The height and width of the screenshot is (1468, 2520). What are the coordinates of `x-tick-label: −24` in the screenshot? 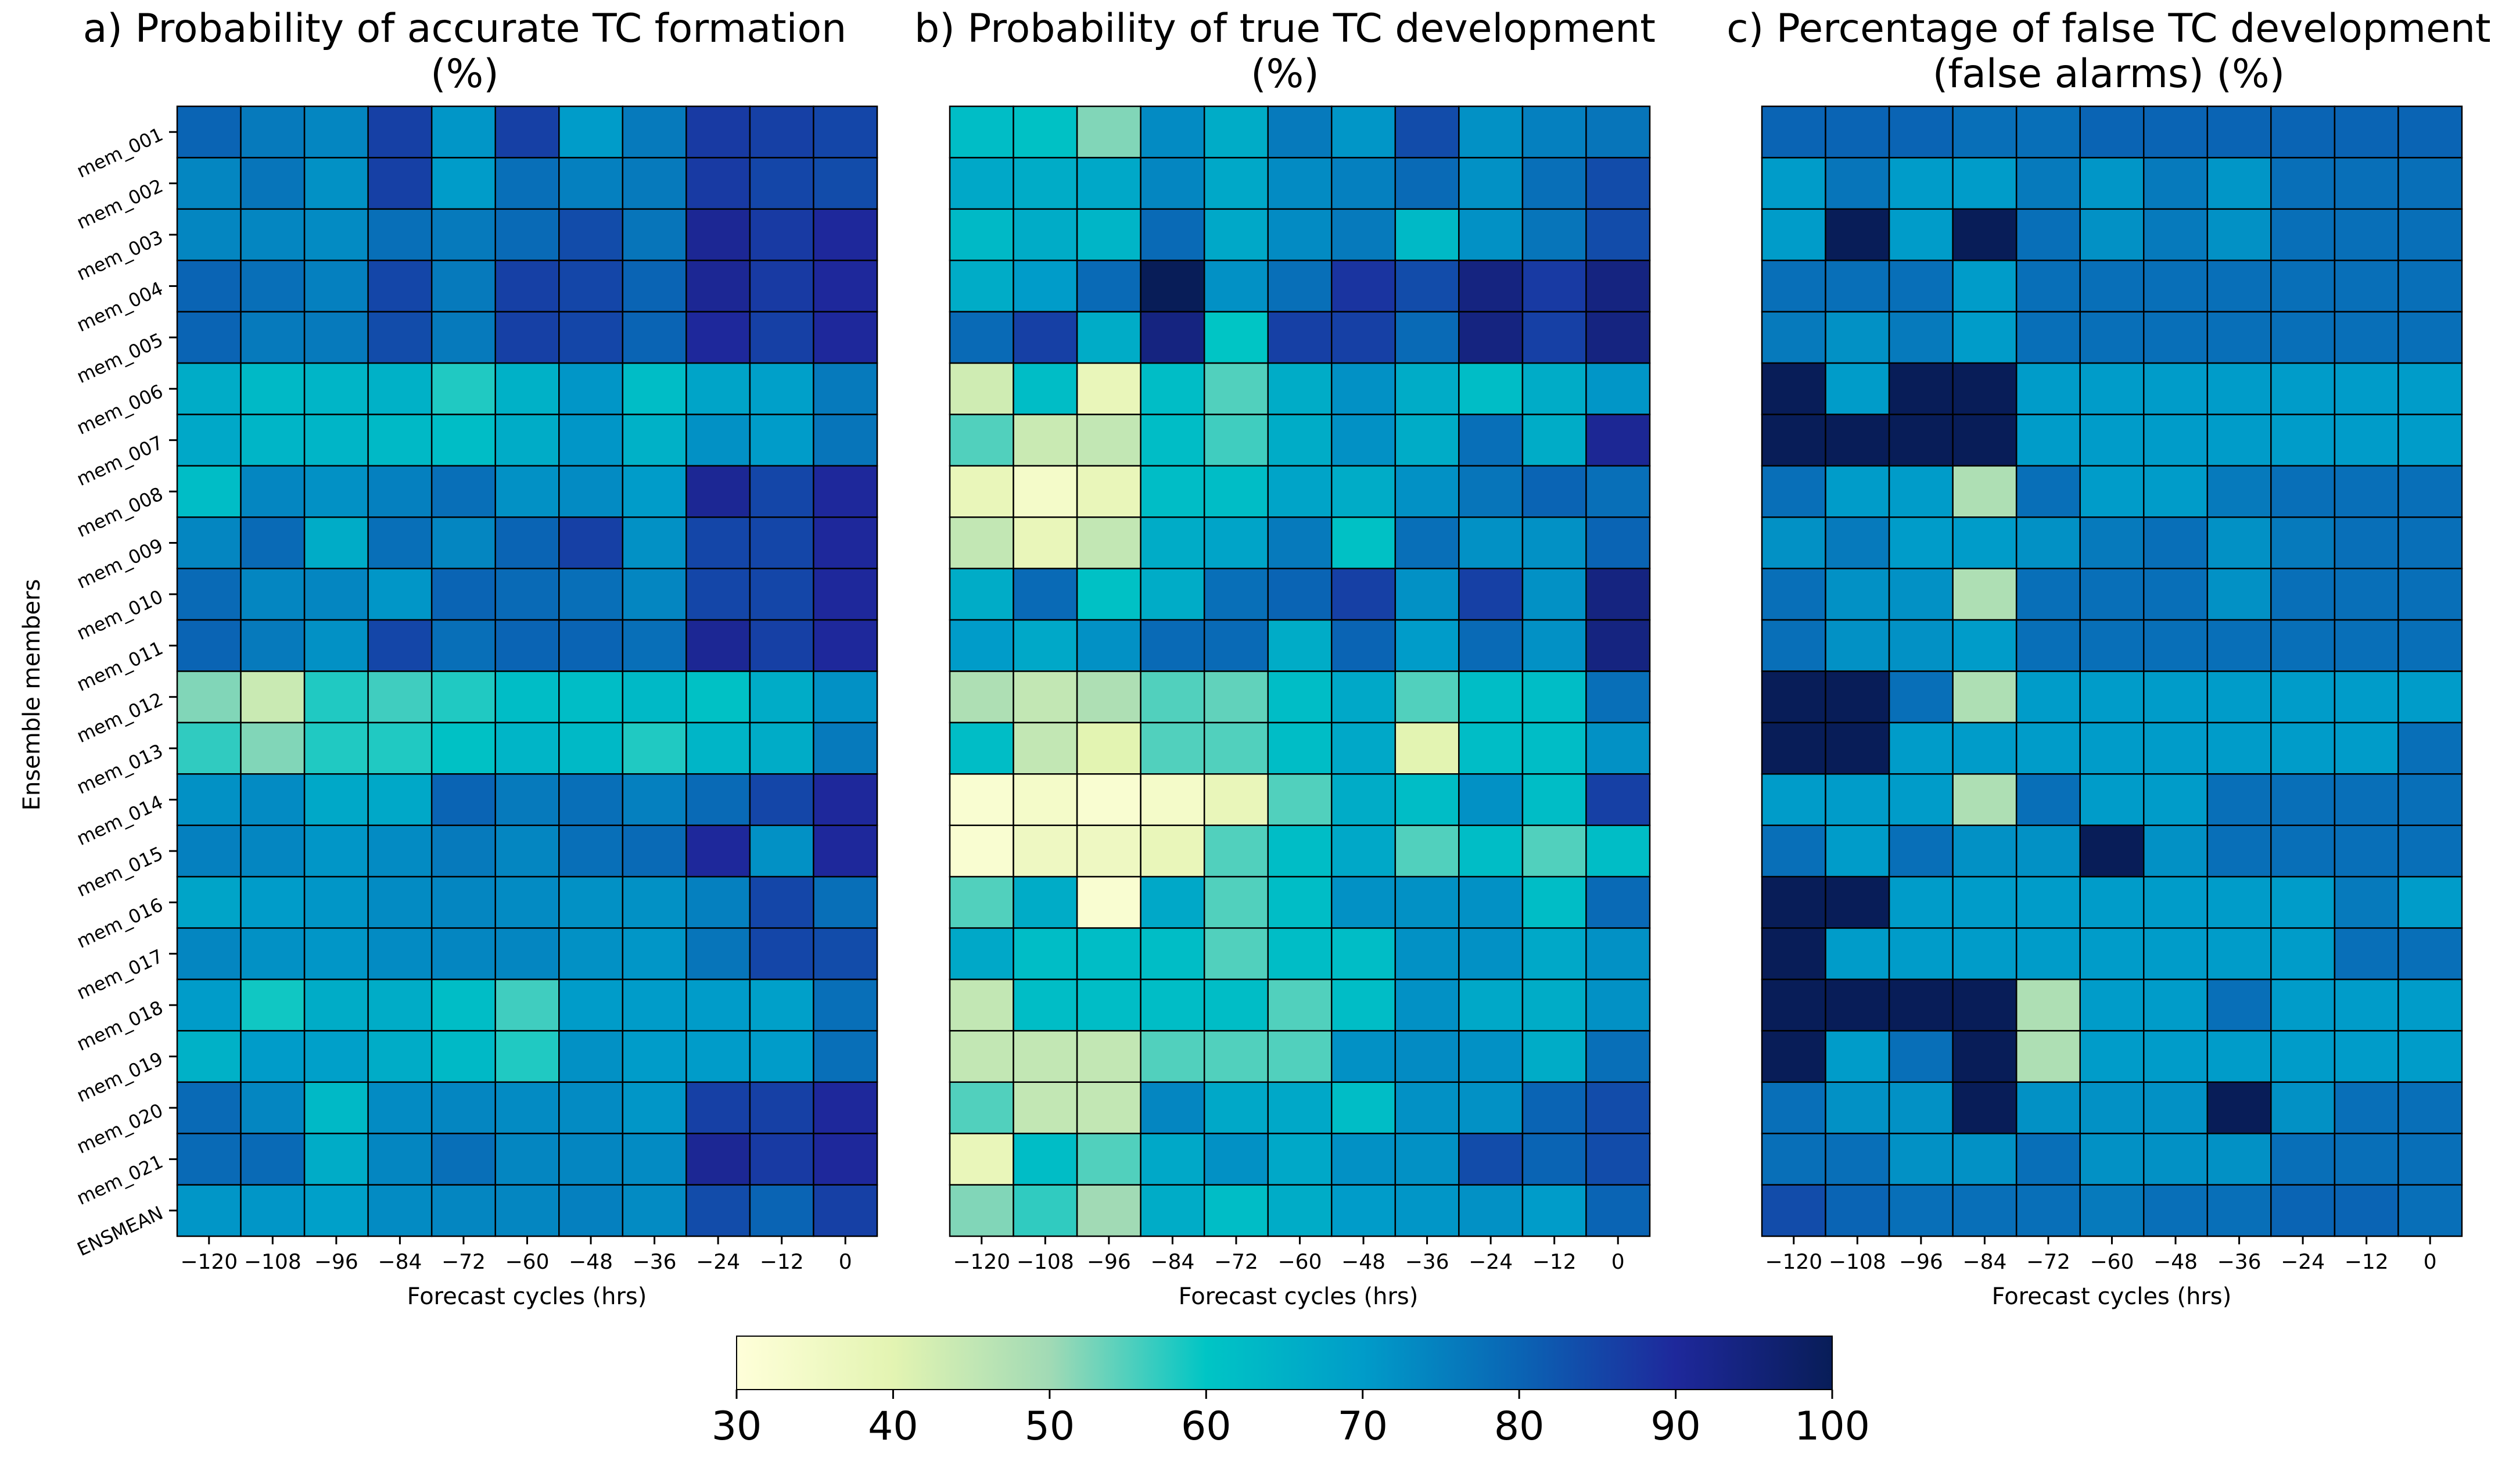 It's located at (718, 1262).